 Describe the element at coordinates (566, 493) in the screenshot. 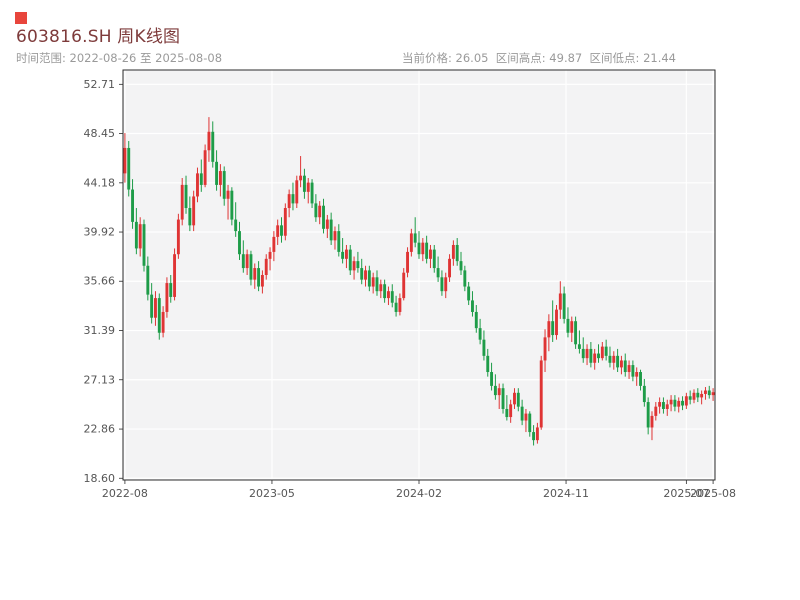

I see `svg-text: 2024-11` at that location.